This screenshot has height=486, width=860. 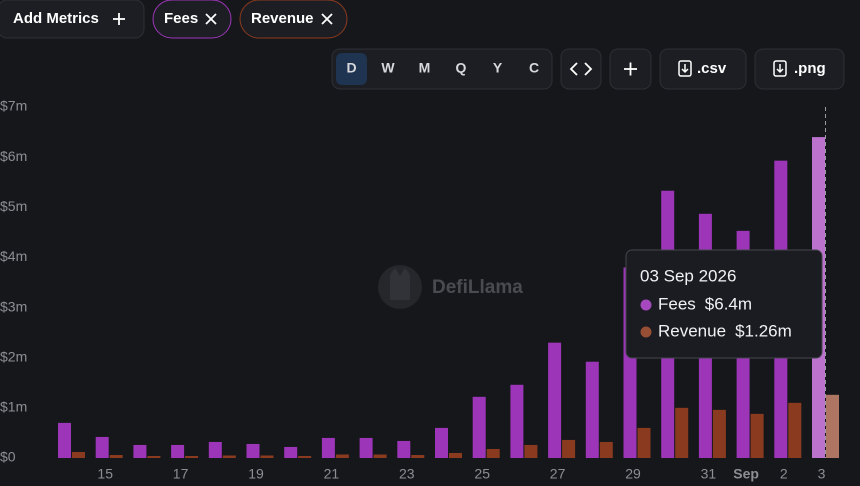 What do you see at coordinates (105, 474) in the screenshot?
I see `x-tick-label: 15` at bounding box center [105, 474].